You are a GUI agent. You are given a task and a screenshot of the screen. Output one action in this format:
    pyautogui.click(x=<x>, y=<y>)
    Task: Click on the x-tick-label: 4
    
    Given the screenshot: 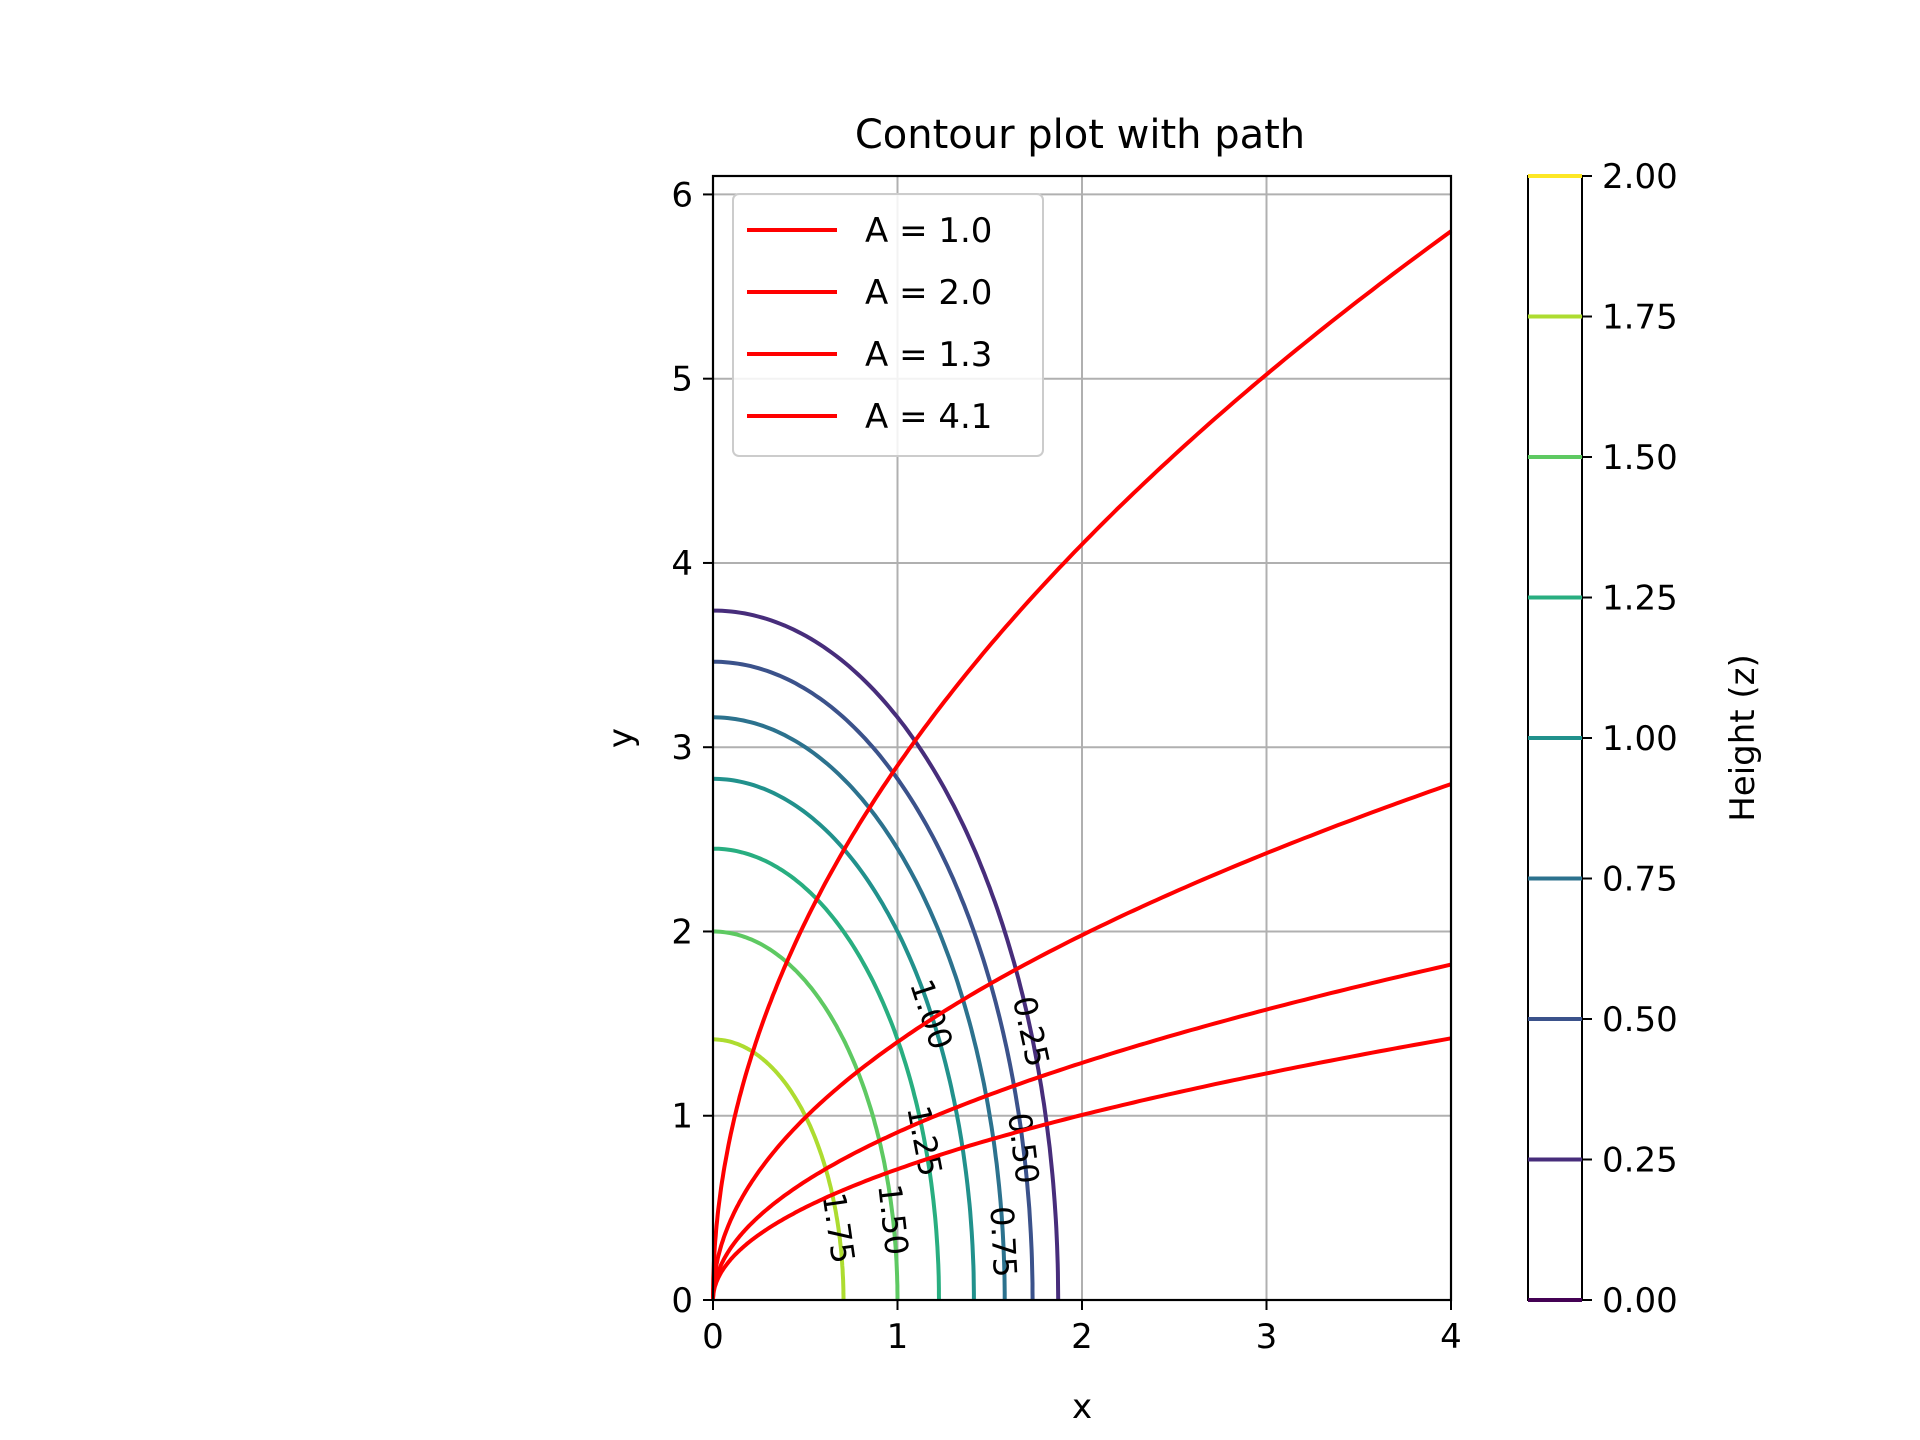 What is the action you would take?
    pyautogui.click(x=1451, y=1337)
    